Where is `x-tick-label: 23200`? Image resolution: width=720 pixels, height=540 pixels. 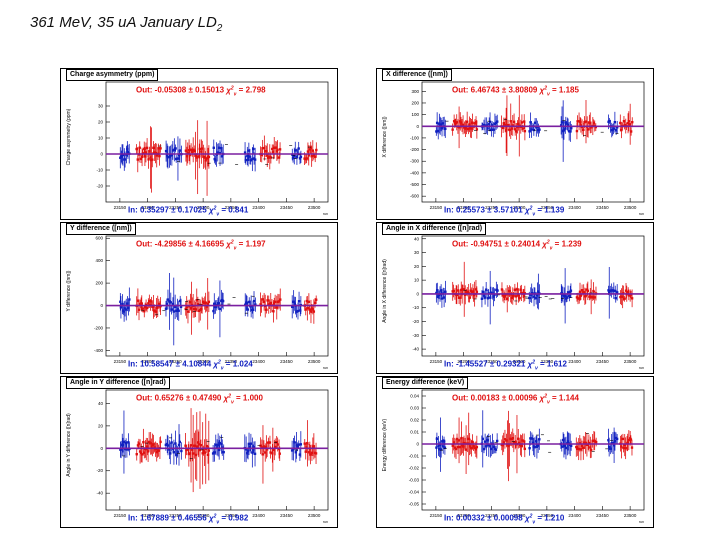 x-tick-label: 23200 is located at coordinates (147, 207).